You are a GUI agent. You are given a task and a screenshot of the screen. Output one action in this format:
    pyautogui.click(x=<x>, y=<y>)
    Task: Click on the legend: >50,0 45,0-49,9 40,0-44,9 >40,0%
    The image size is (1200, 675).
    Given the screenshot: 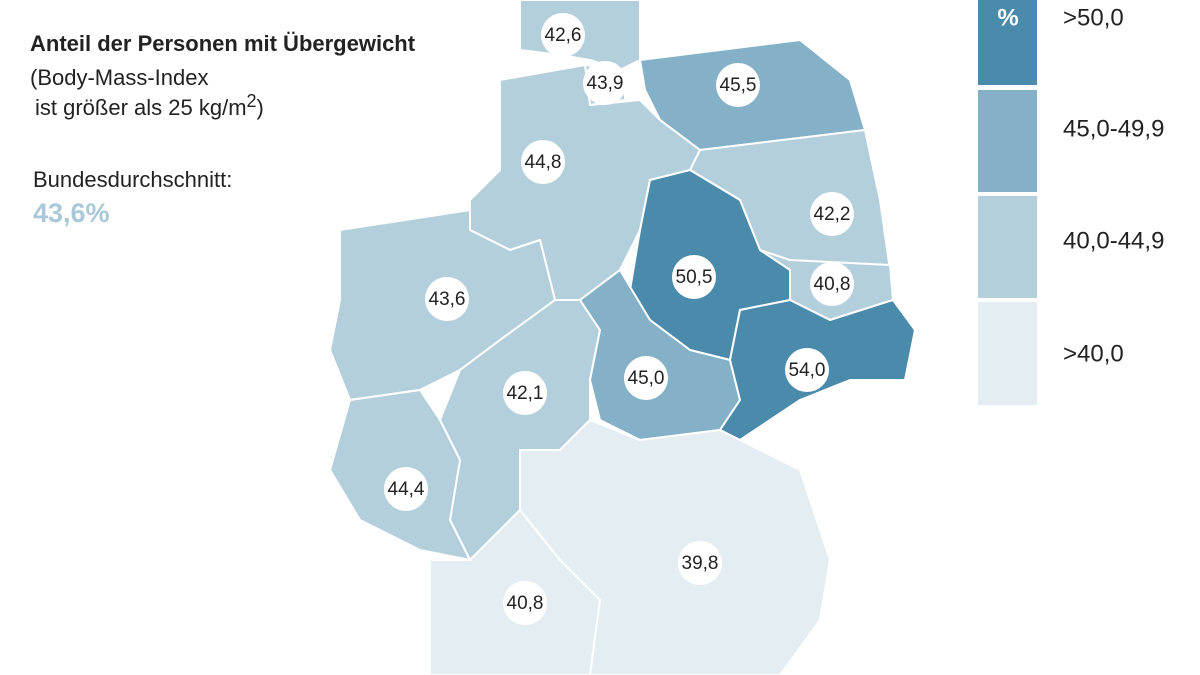 What is the action you would take?
    pyautogui.click(x=1071, y=202)
    